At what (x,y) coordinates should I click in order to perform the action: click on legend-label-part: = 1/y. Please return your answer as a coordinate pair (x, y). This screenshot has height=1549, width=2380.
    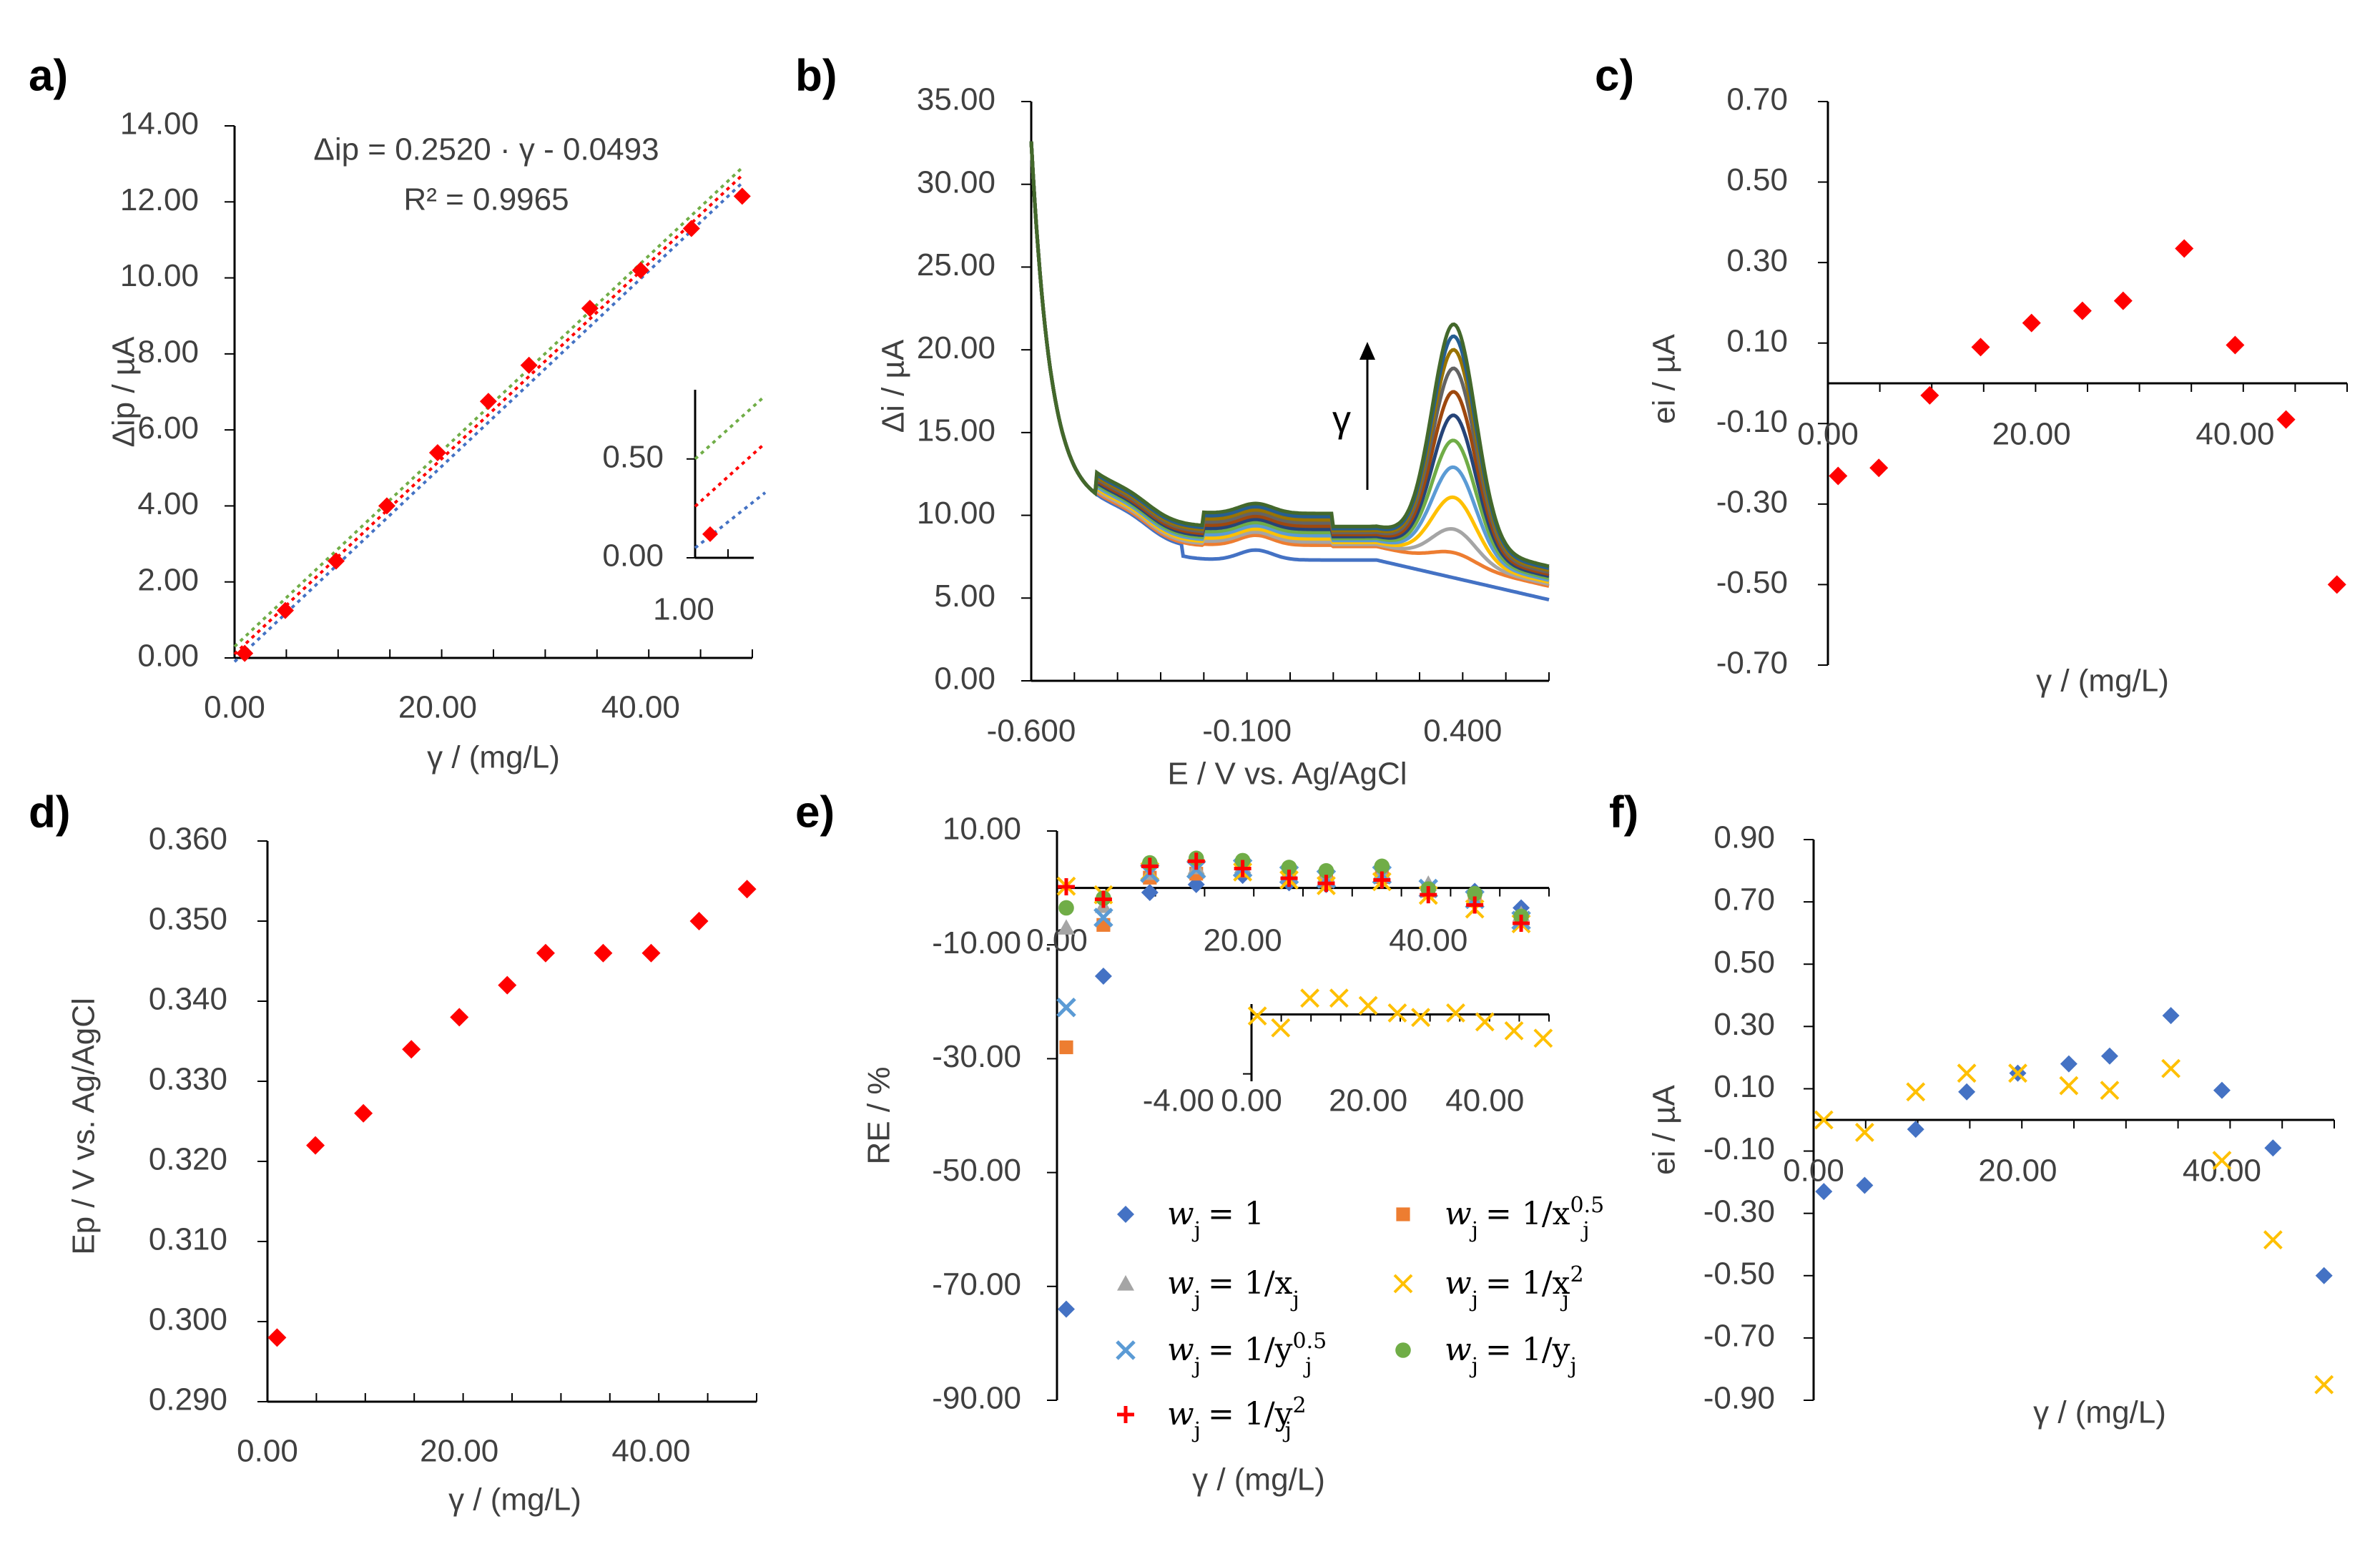
    Looking at the image, I should click on (1250, 1350).